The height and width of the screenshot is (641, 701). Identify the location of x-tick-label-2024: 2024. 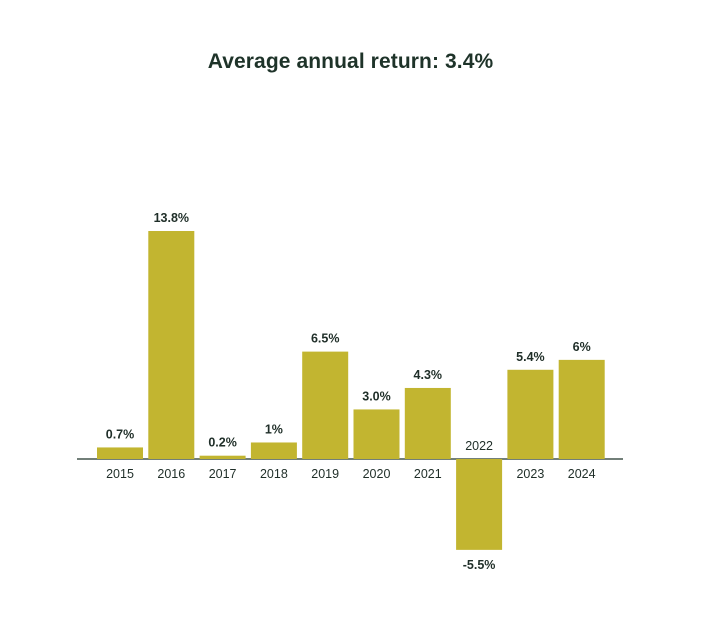
(582, 474).